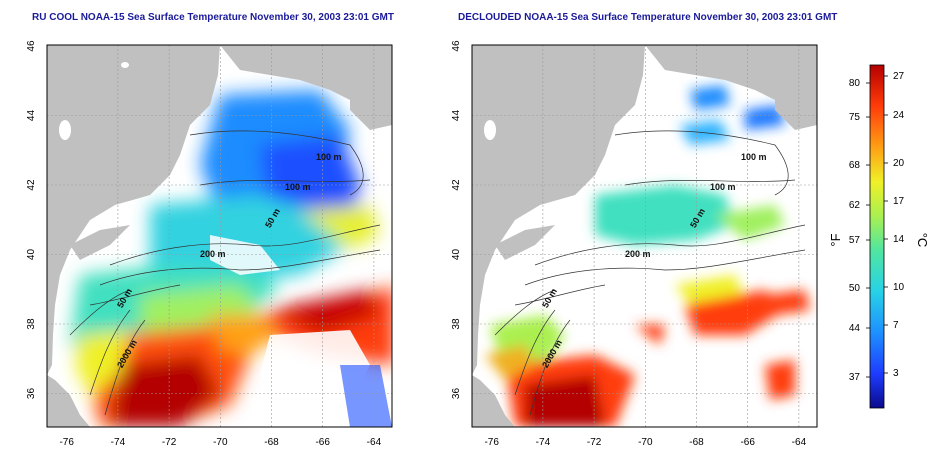 The width and height of the screenshot is (950, 475). Describe the element at coordinates (855, 83) in the screenshot. I see `fahrenheit-tick: 80` at that location.